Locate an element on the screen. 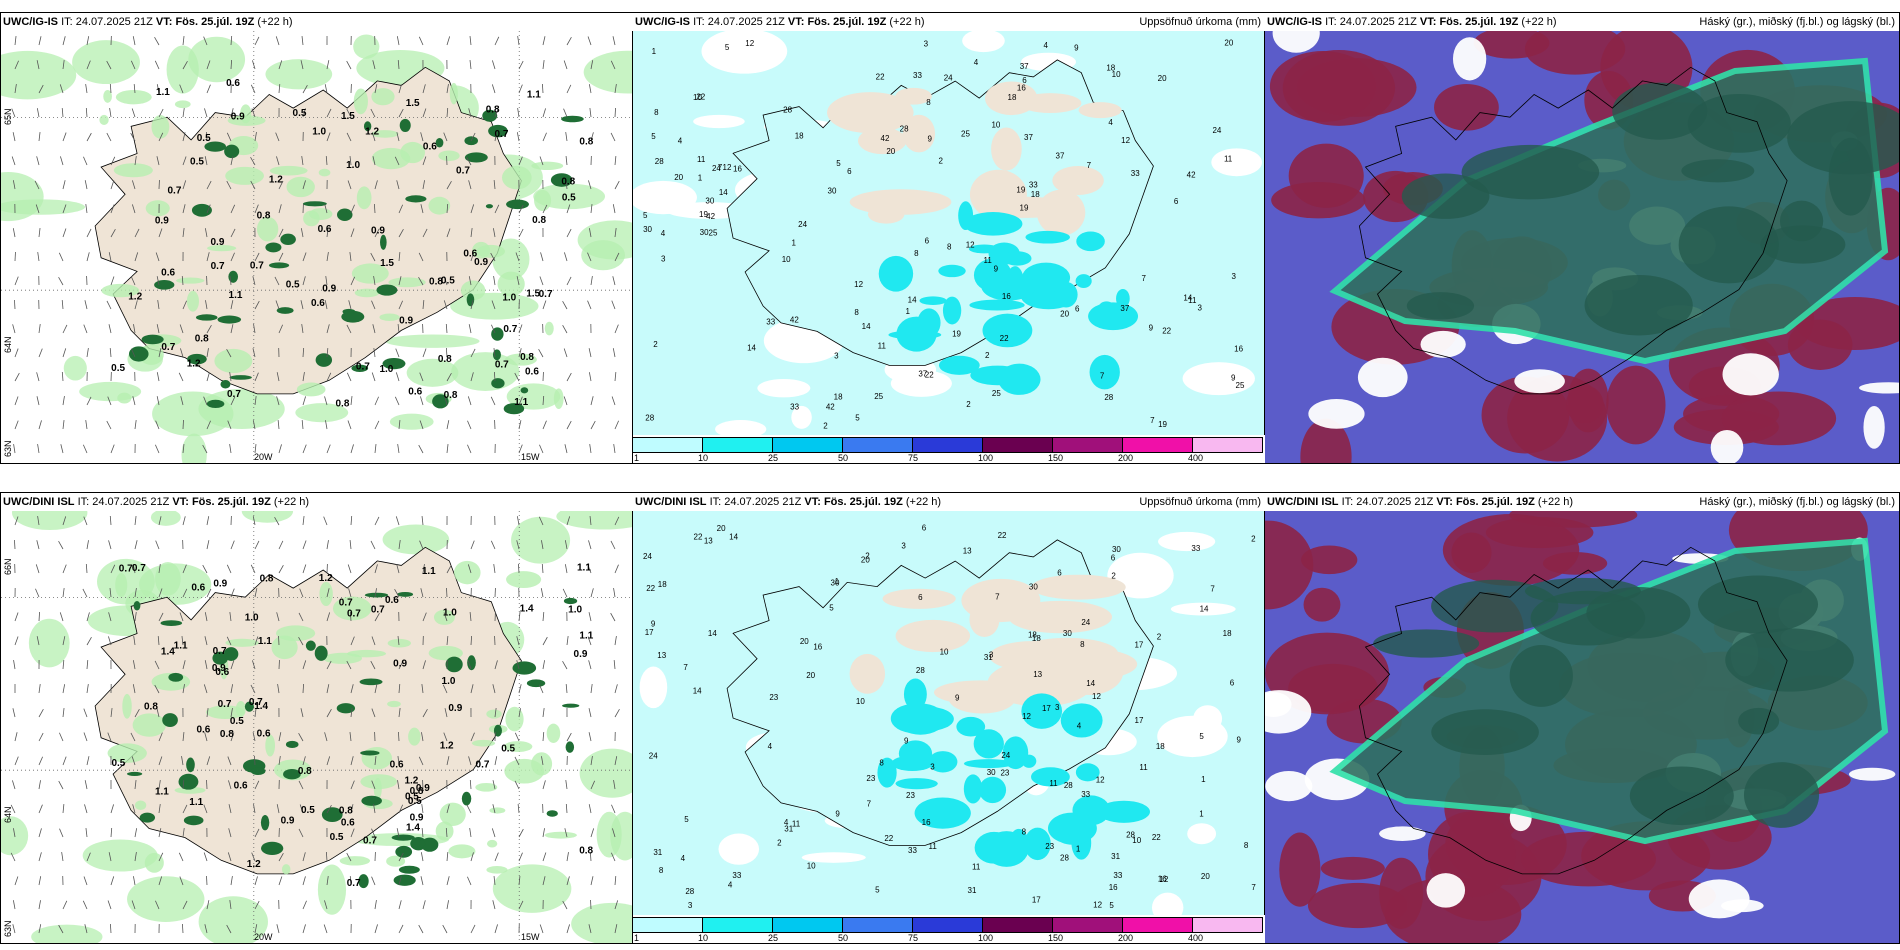  precip-amount: 22 is located at coordinates (929, 374).